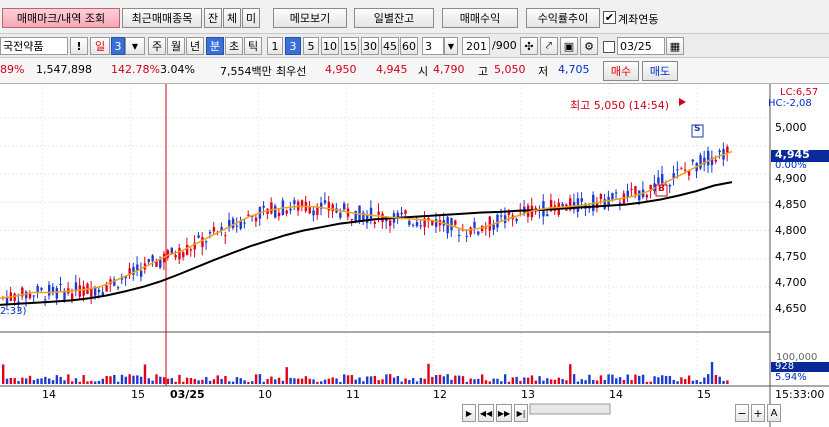 The width and height of the screenshot is (829, 427). Describe the element at coordinates (195, 46) in the screenshot. I see `period-year: 년` at that location.